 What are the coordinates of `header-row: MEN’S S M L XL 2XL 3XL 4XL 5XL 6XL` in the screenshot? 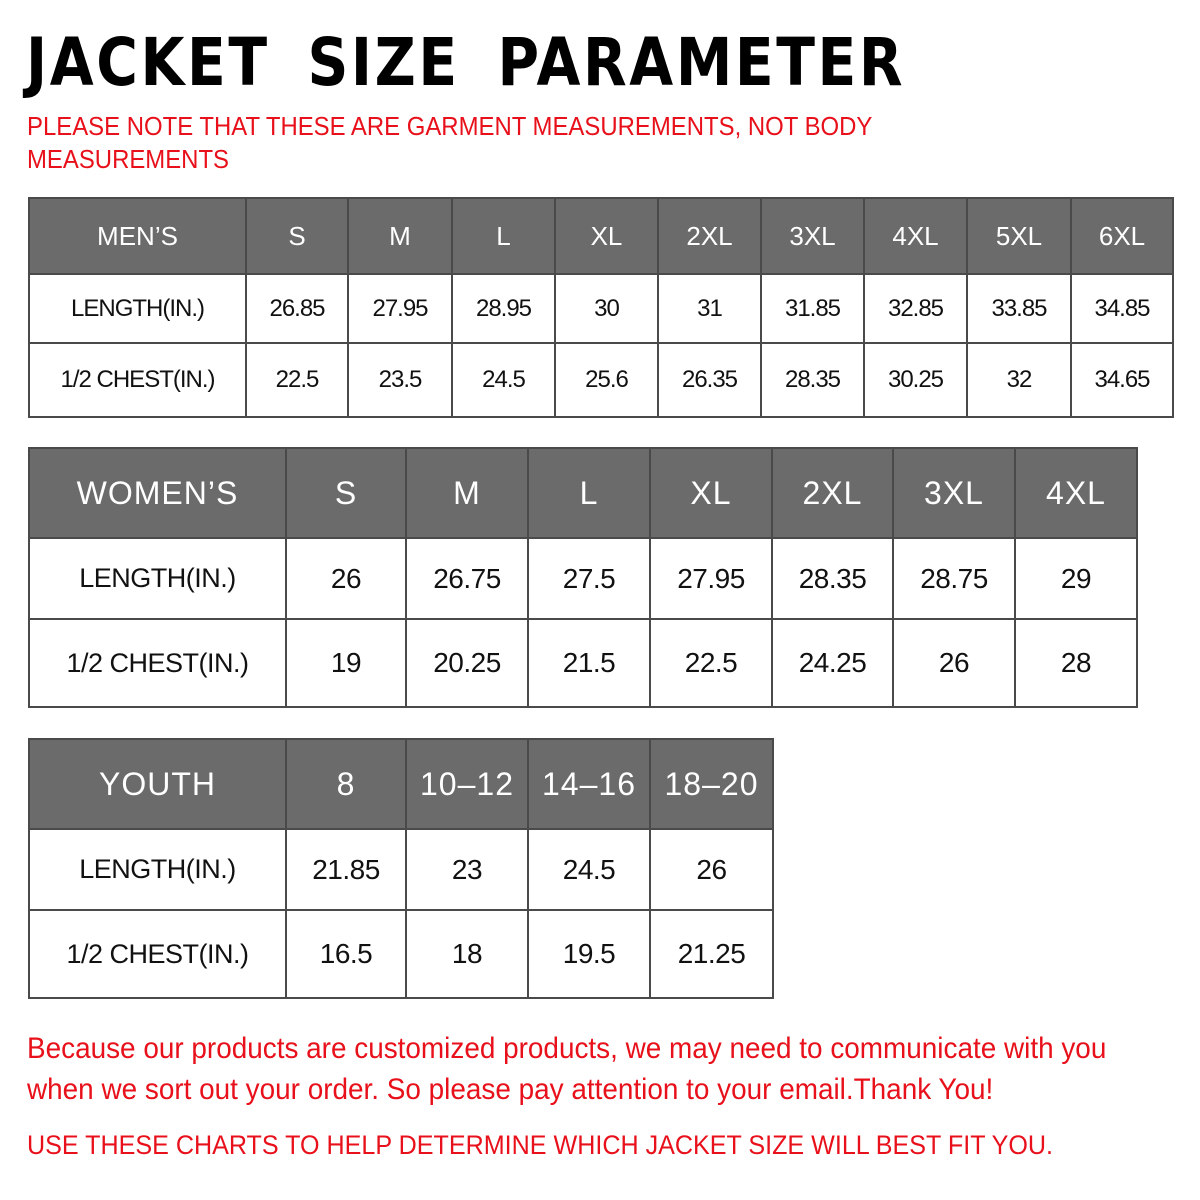 It's located at (601, 236).